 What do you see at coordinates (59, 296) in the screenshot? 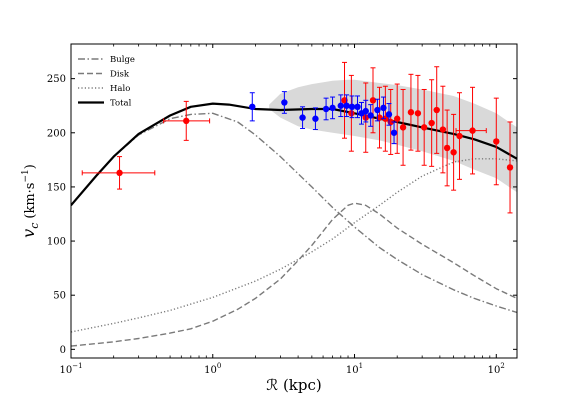
I see `y-tick-label-1: 50` at bounding box center [59, 296].